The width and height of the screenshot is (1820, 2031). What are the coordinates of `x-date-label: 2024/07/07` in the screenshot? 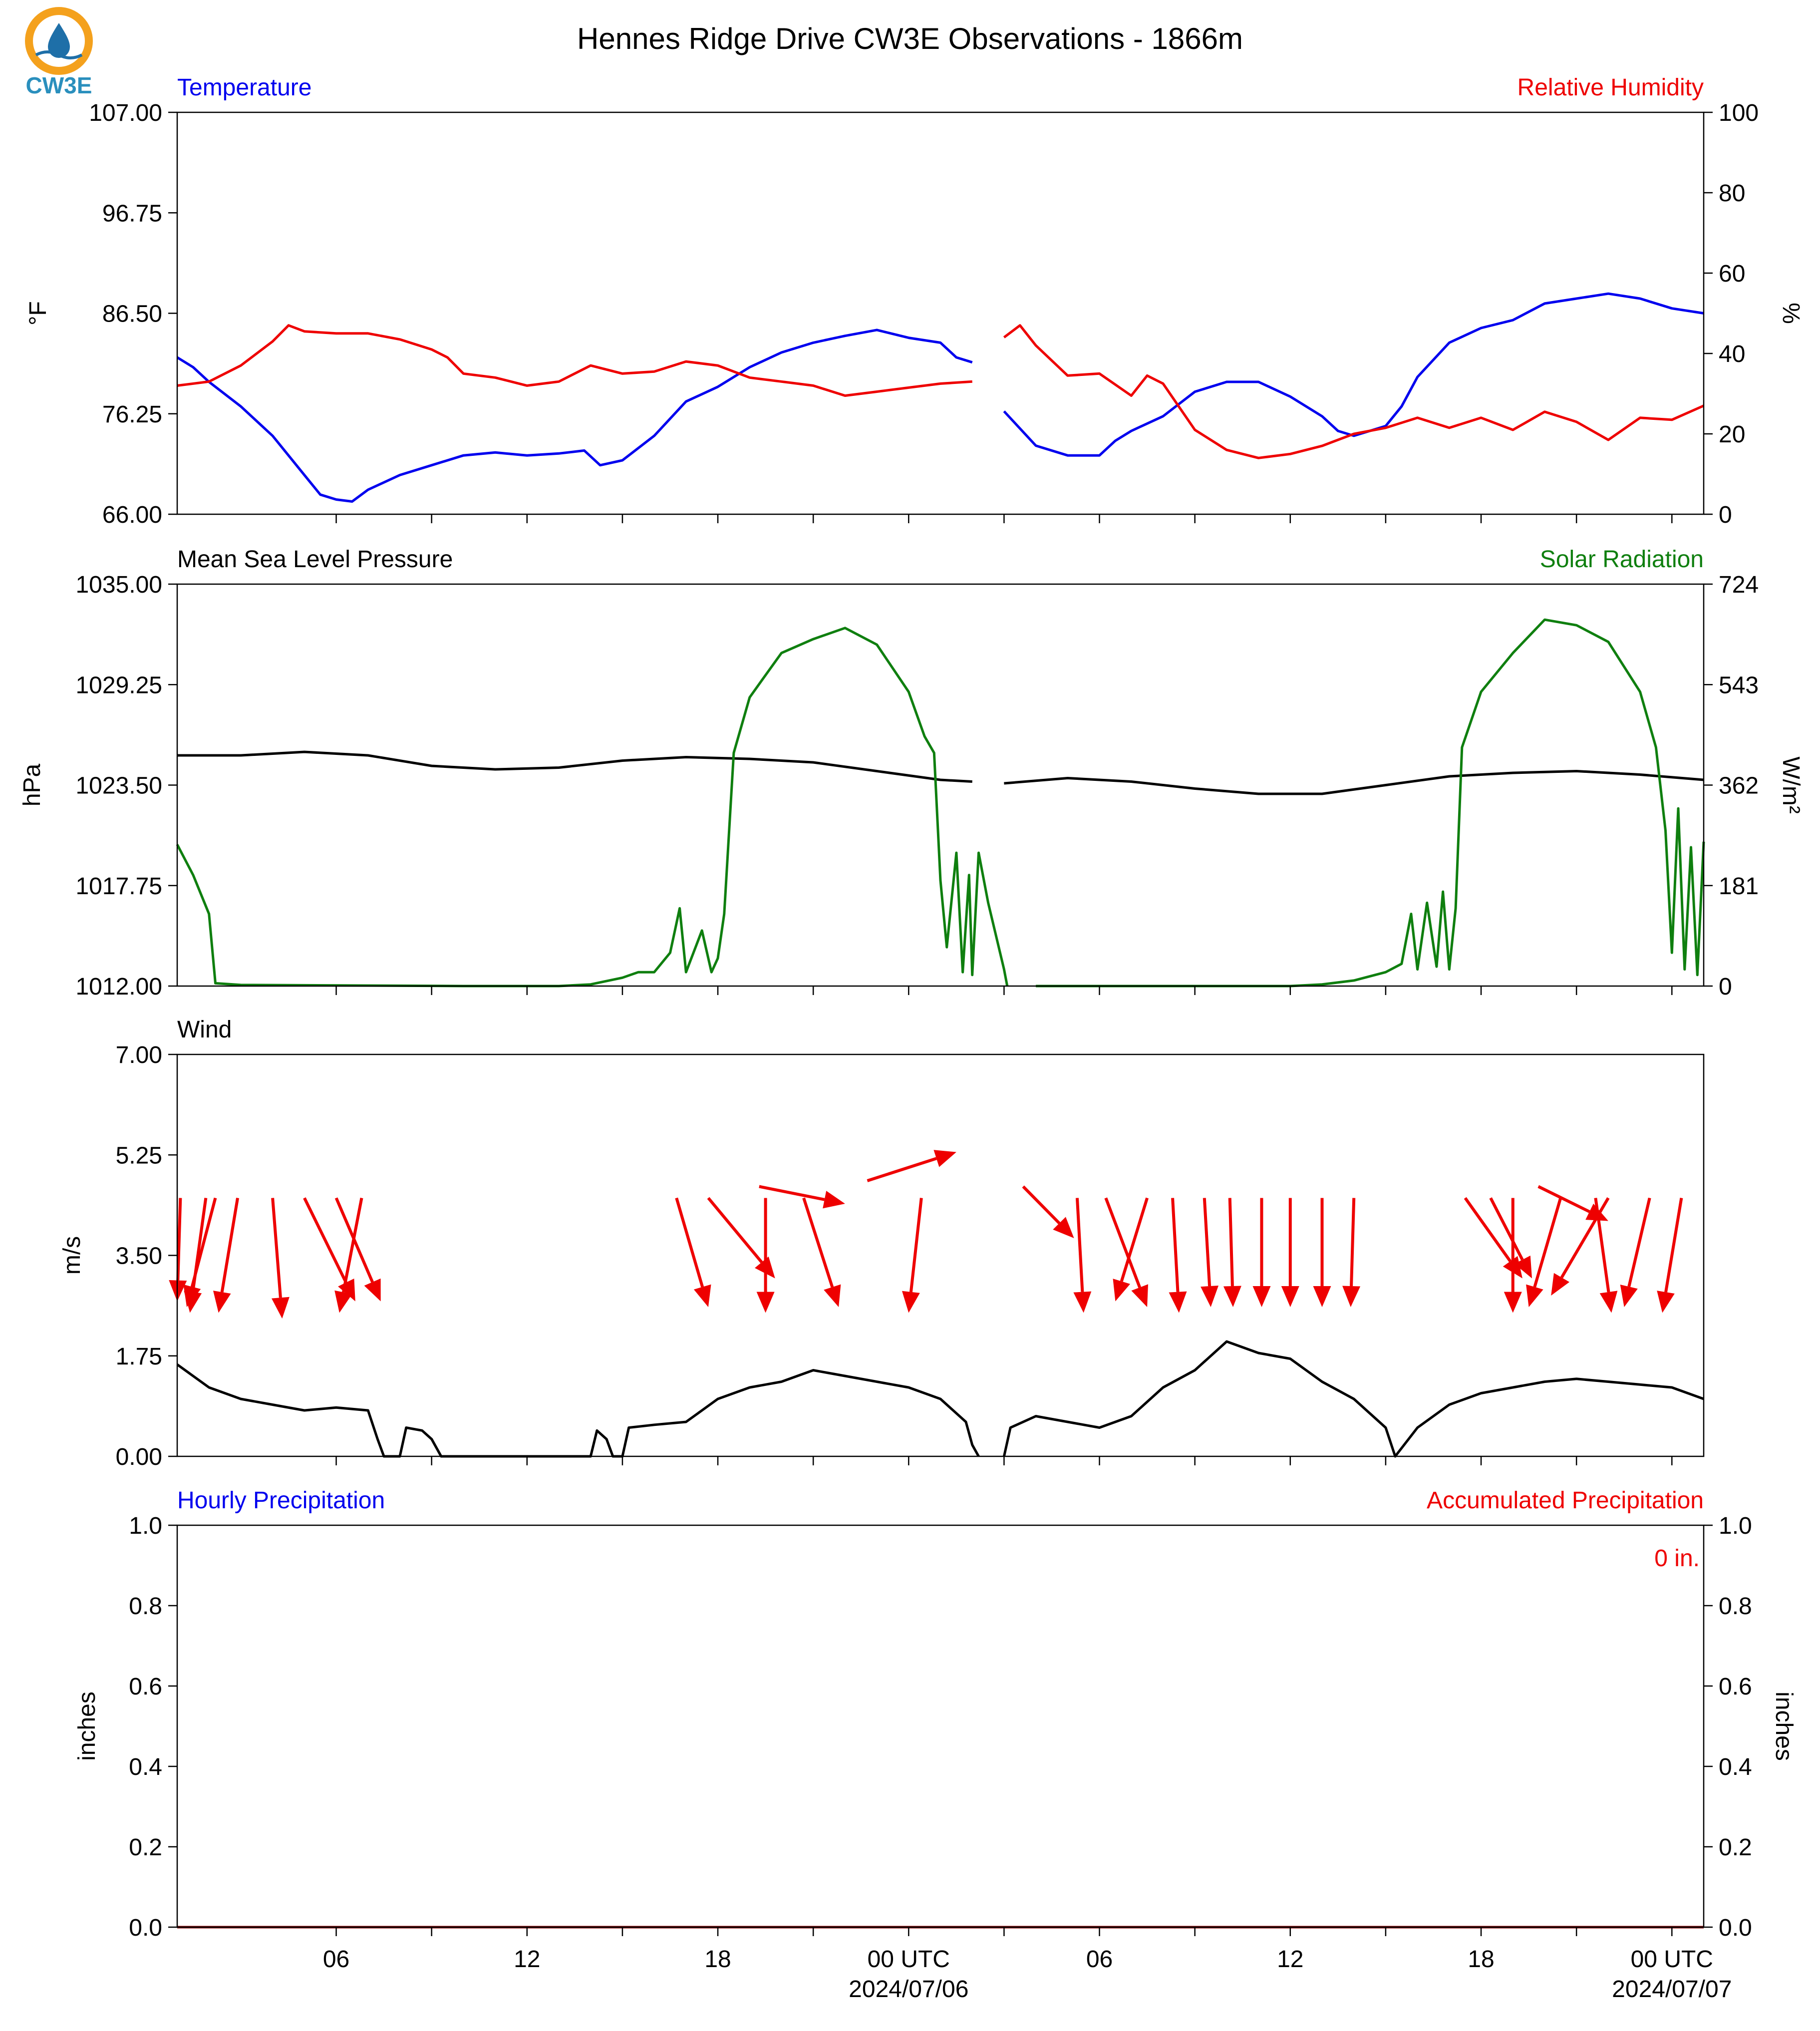 It's located at (1672, 1990).